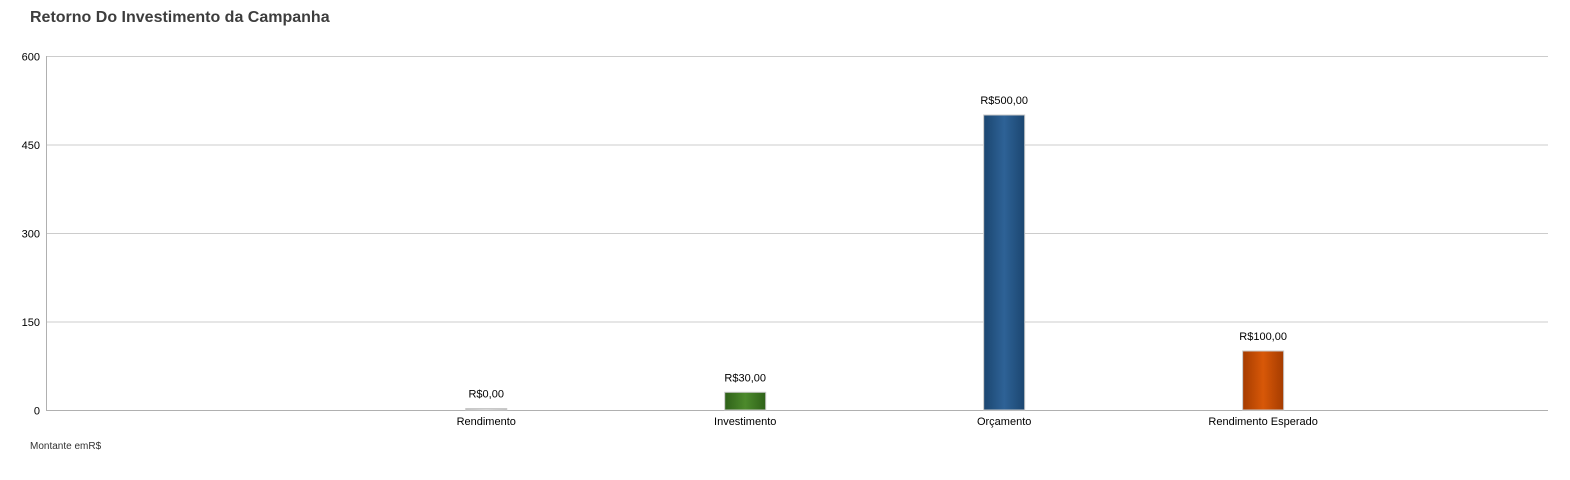 The width and height of the screenshot is (1570, 480). What do you see at coordinates (1004, 262) in the screenshot?
I see `bar-orçamento` at bounding box center [1004, 262].